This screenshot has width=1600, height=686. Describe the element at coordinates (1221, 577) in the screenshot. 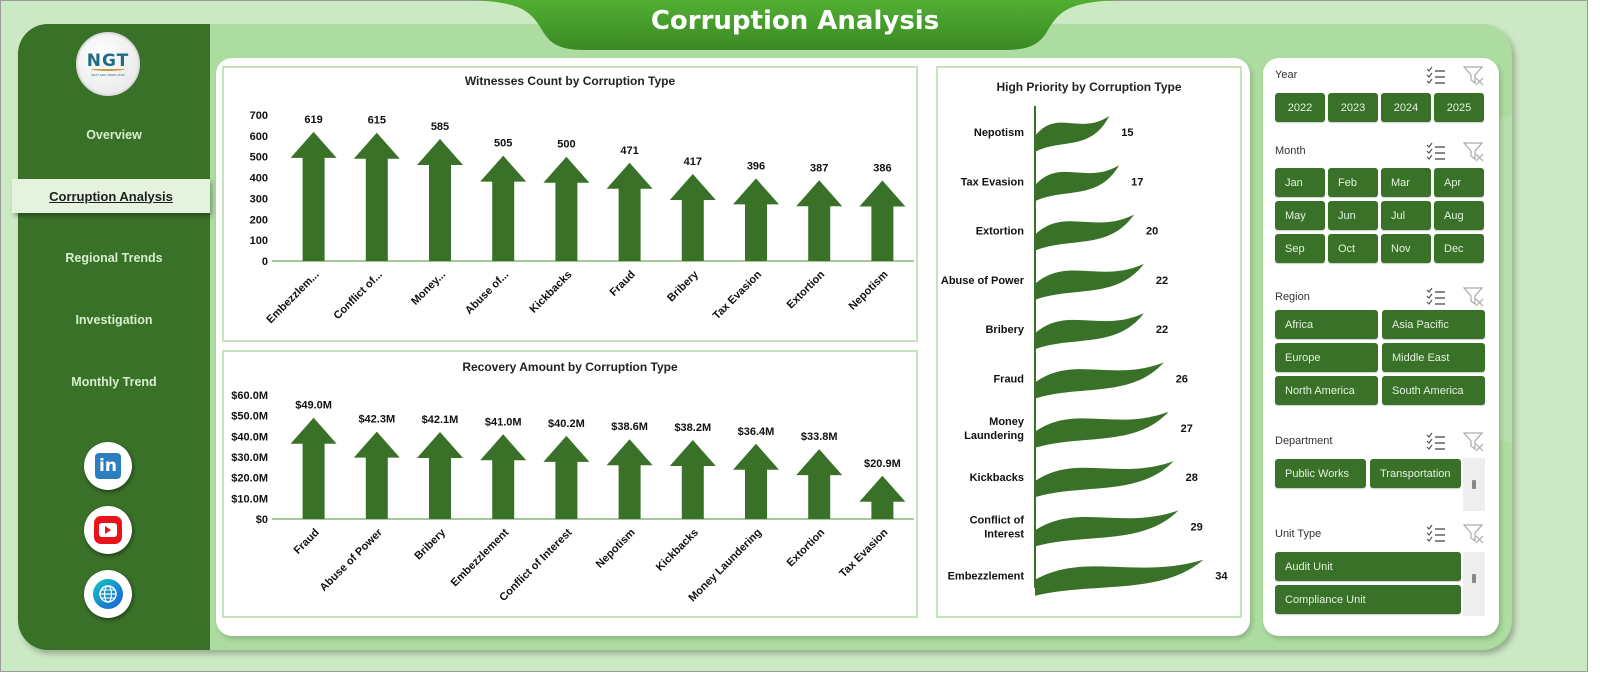

I see `svg-text: 34` at that location.